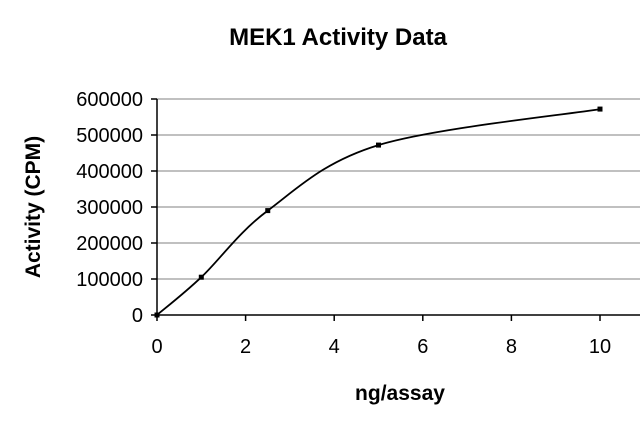  Describe the element at coordinates (109, 208) in the screenshot. I see `y-tick-label: 300000` at that location.